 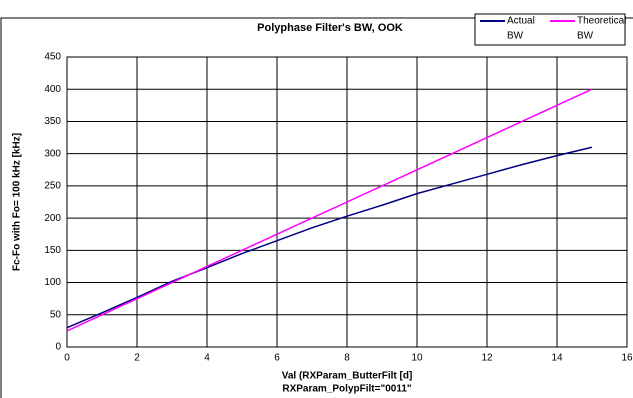 I want to click on y-tick-label: 250, so click(x=52, y=186).